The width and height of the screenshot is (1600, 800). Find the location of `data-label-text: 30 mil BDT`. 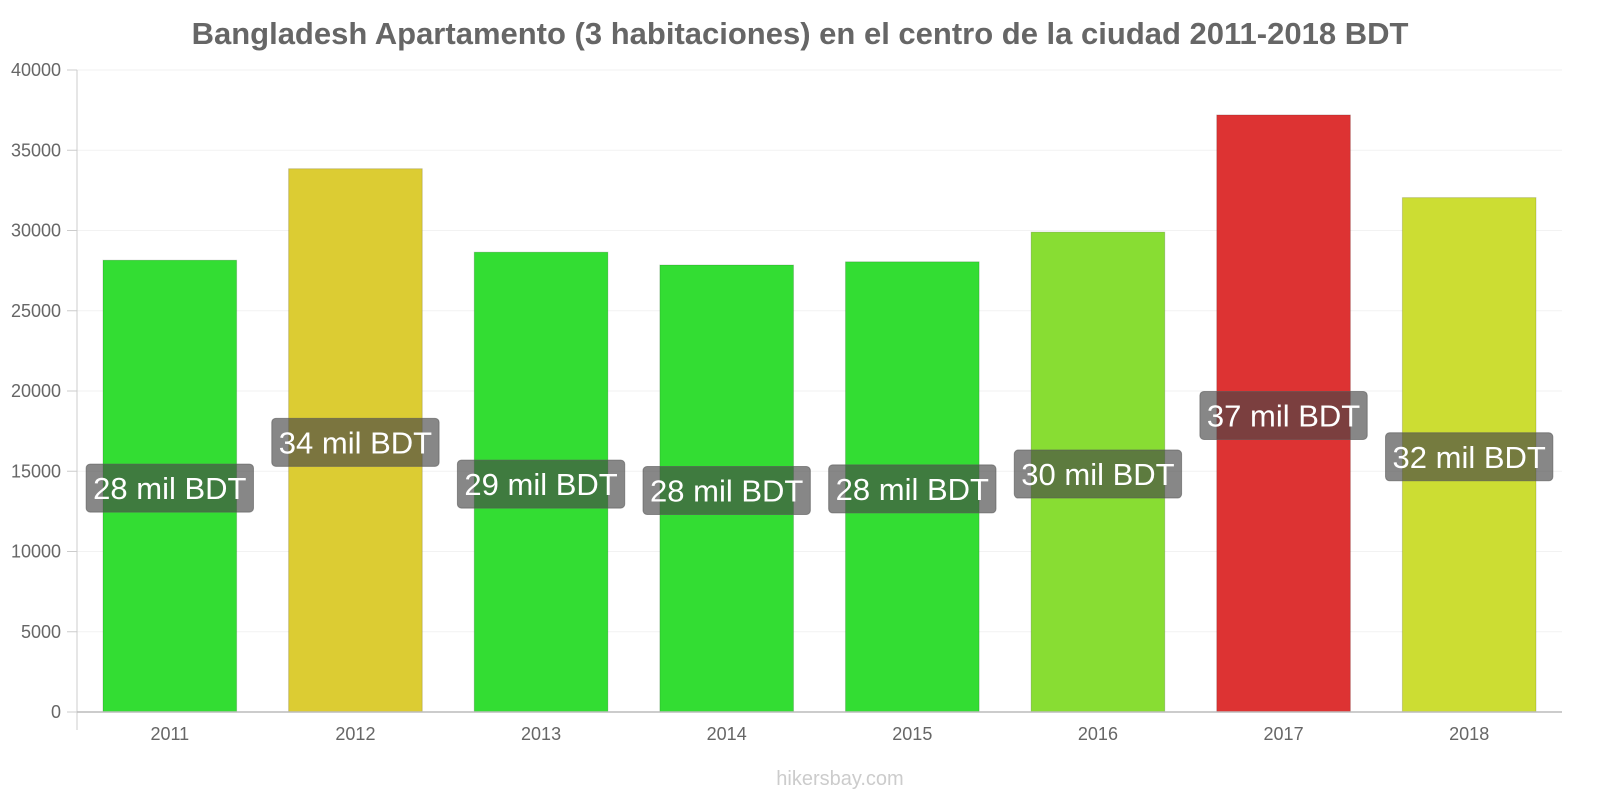

data-label-text: 30 mil BDT is located at coordinates (1097, 474).